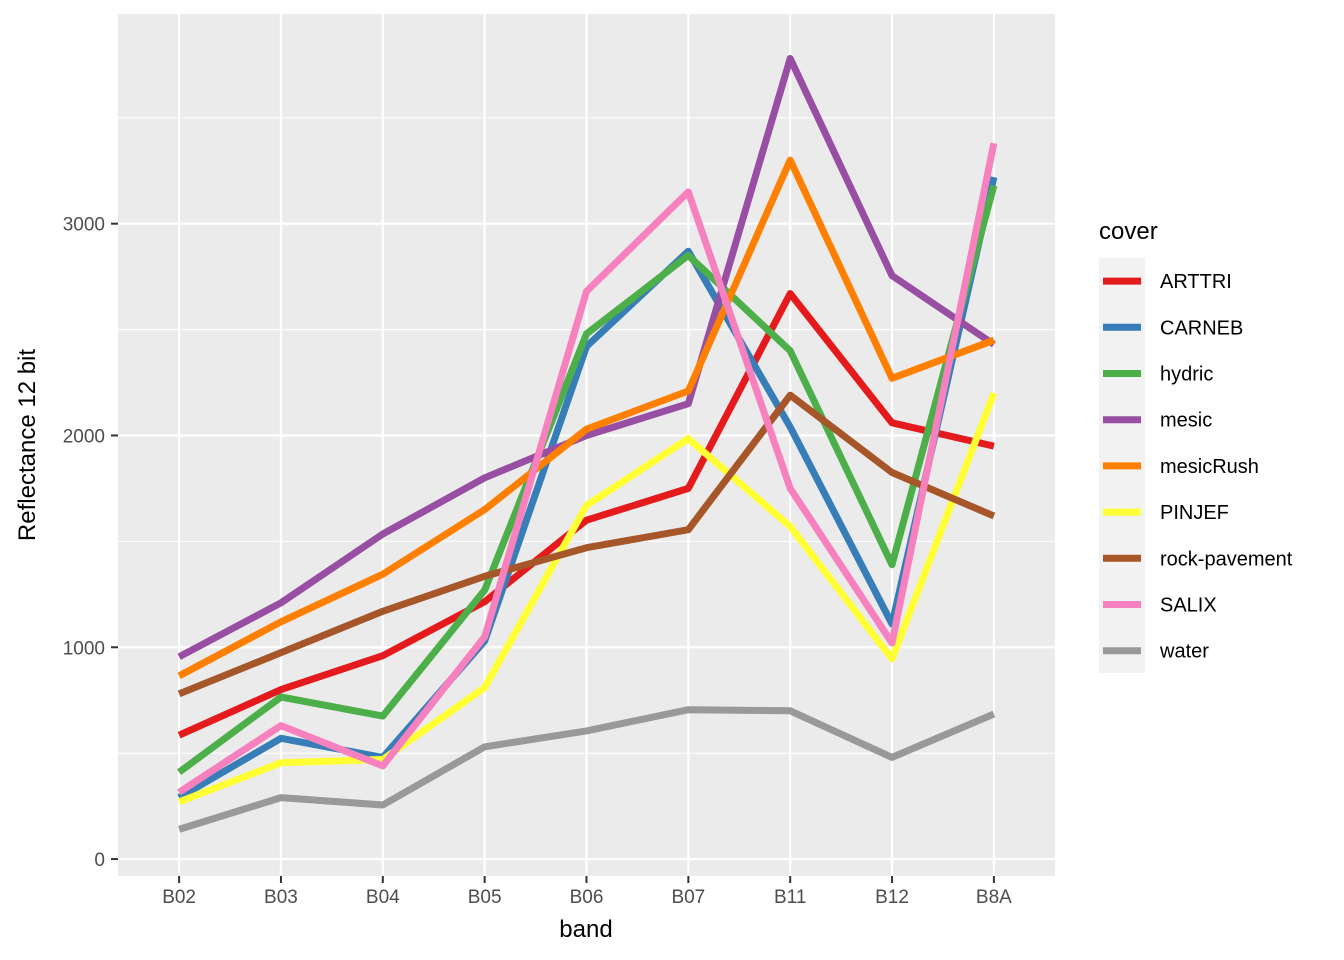 This screenshot has width=1344, height=960. Describe the element at coordinates (179, 897) in the screenshot. I see `x-tick-label: B02` at that location.